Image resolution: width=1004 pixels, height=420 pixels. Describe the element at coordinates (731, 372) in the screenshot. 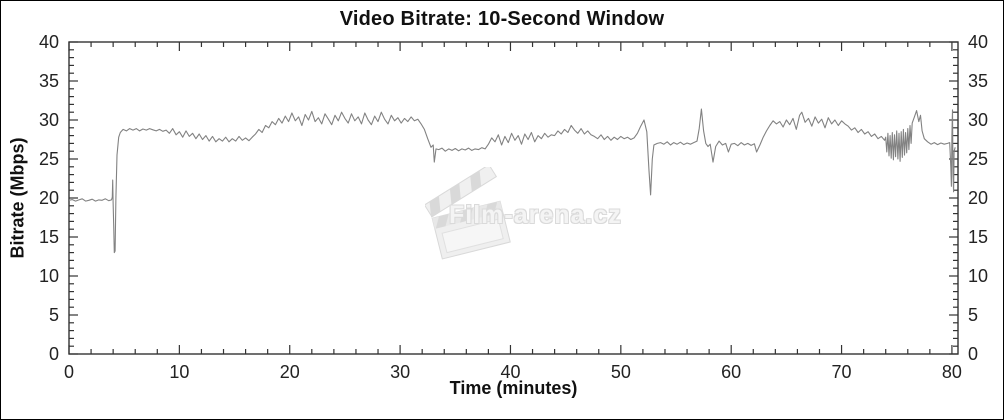

I see `x-tick-label-60: 60` at that location.